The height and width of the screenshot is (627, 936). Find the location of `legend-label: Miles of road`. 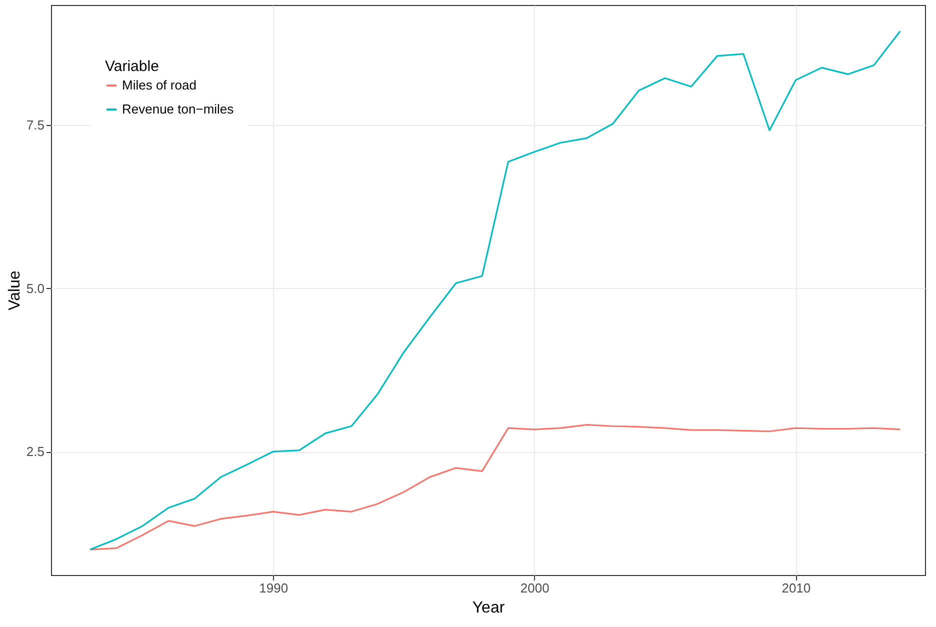

legend-label: Miles of road is located at coordinates (159, 85).